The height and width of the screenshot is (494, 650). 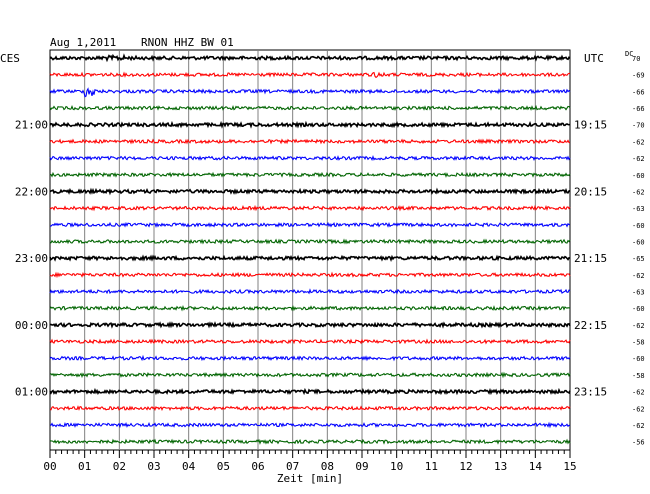 What do you see at coordinates (638, 443) in the screenshot?
I see `dc-offset-label: -56` at bounding box center [638, 443].